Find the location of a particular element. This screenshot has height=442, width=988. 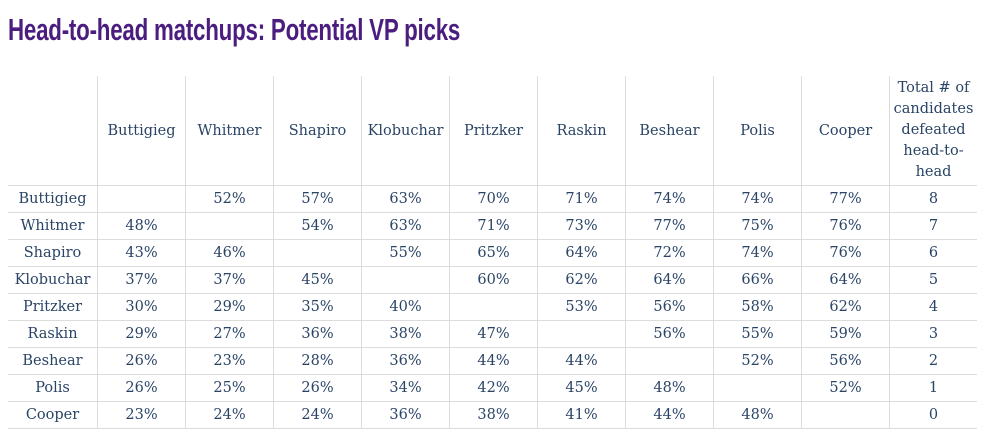

row-label: Klobuchar is located at coordinates (53, 280).